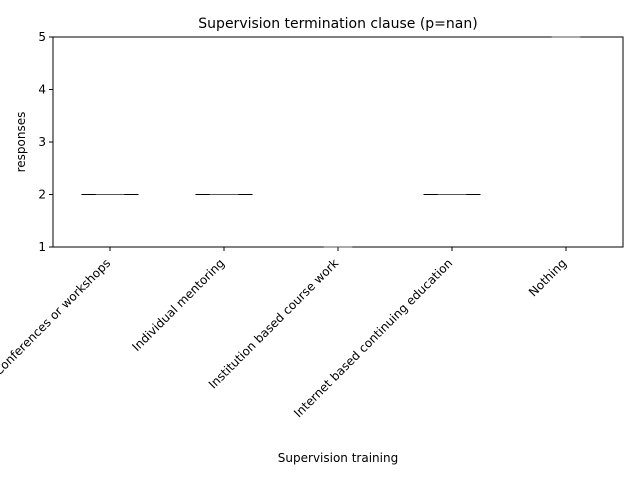 The width and height of the screenshot is (640, 480). Describe the element at coordinates (547, 277) in the screenshot. I see `x-tick-label: Nothing` at that location.